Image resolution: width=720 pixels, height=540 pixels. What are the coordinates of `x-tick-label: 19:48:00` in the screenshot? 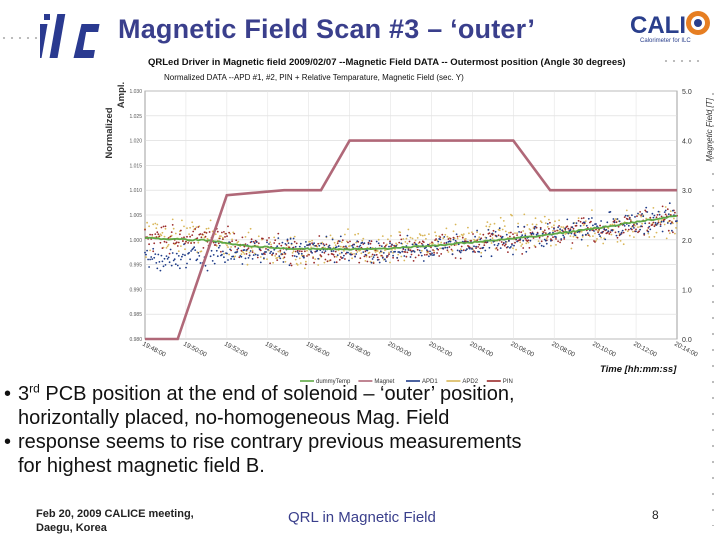 It's located at (154, 350).